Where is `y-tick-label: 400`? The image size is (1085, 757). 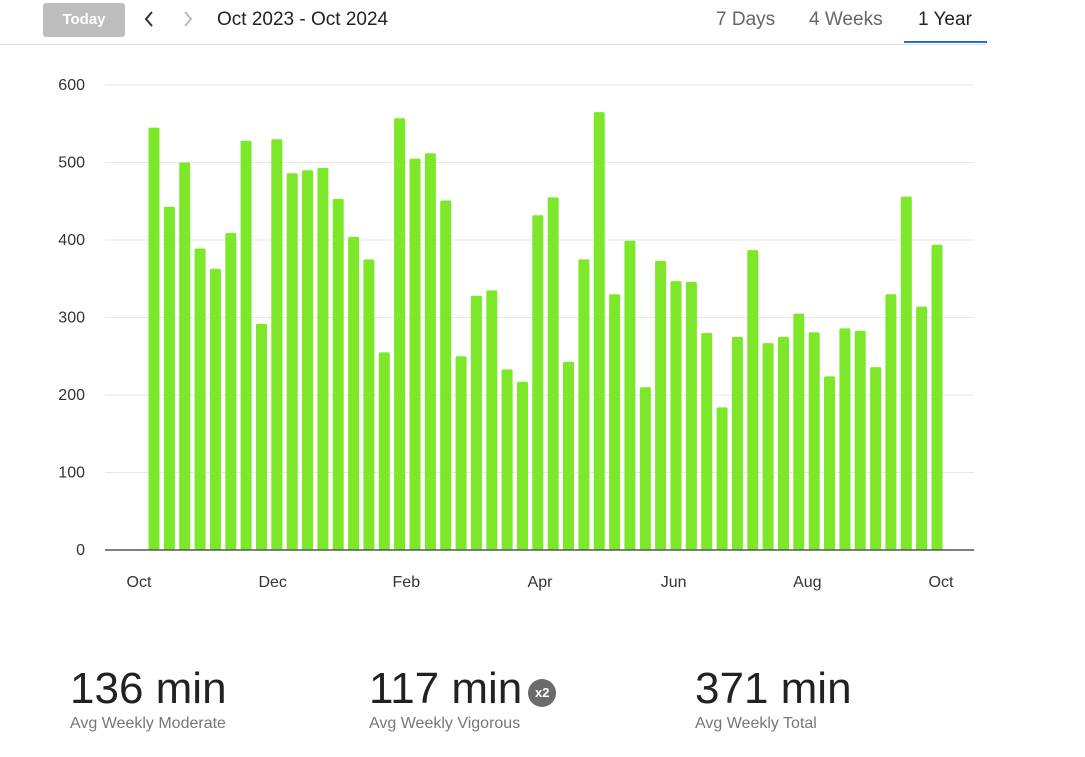 y-tick-label: 400 is located at coordinates (71, 240).